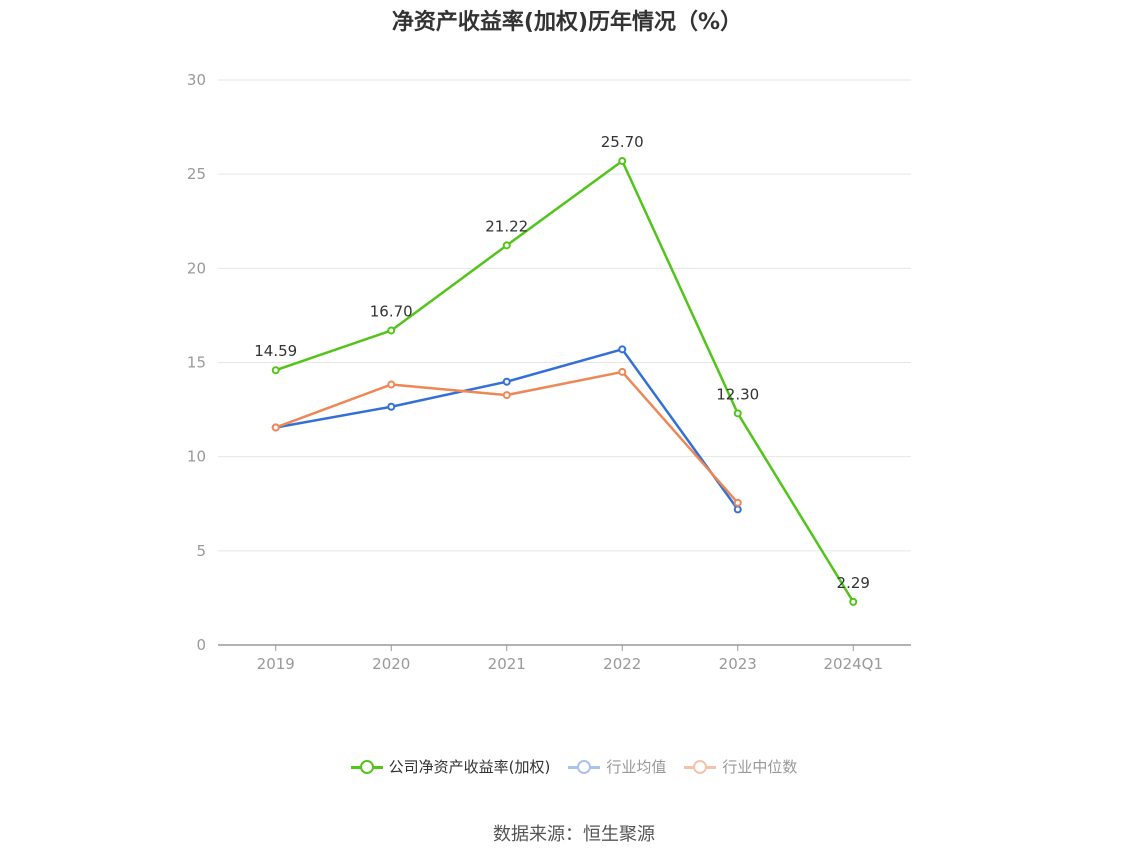 This screenshot has width=1148, height=859. I want to click on legend-item: 行业均值, so click(617, 766).